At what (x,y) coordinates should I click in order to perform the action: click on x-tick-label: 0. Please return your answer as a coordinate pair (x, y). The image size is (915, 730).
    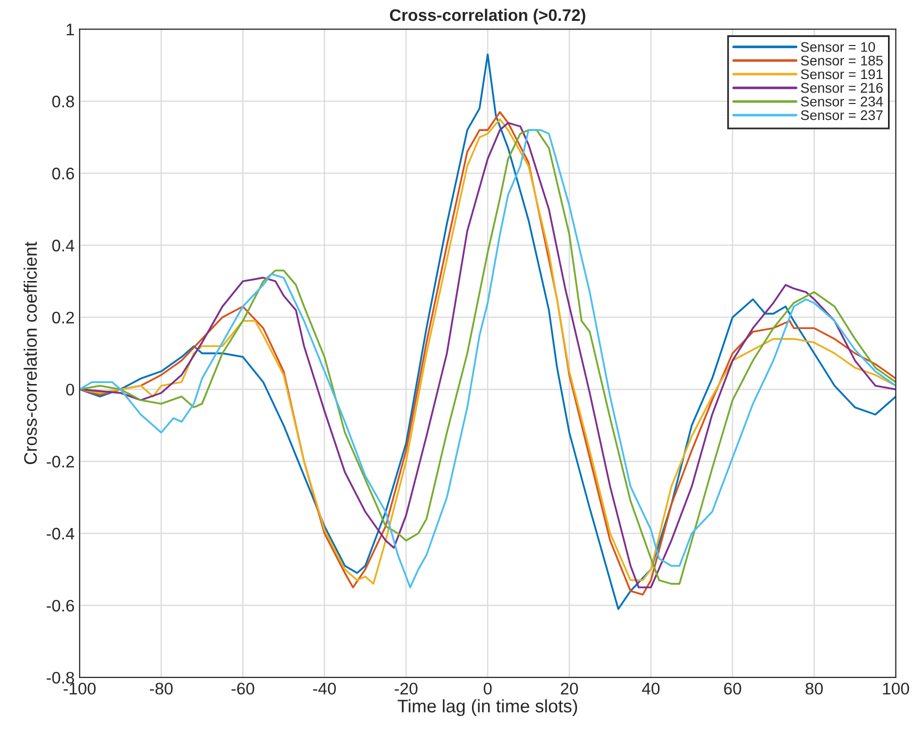
    Looking at the image, I should click on (488, 688).